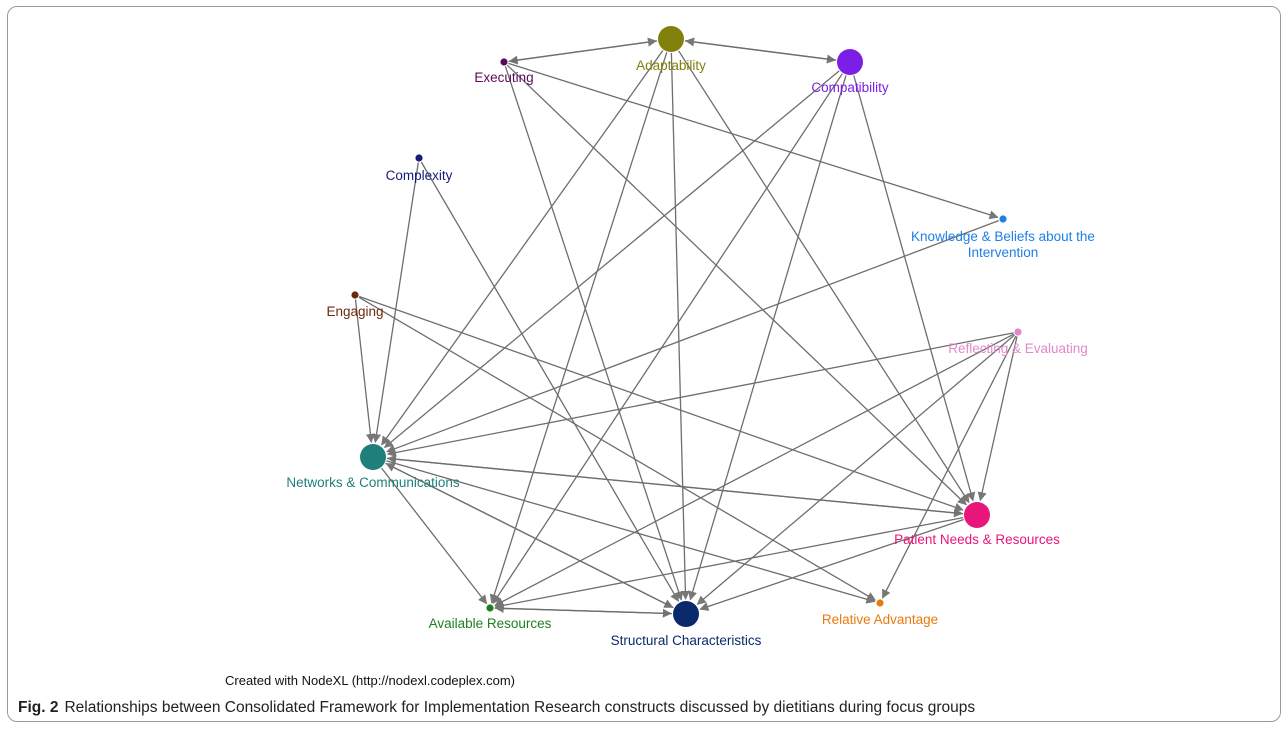 This screenshot has width=1284, height=730. I want to click on edge-executing-to-adaptability, so click(583, 50).